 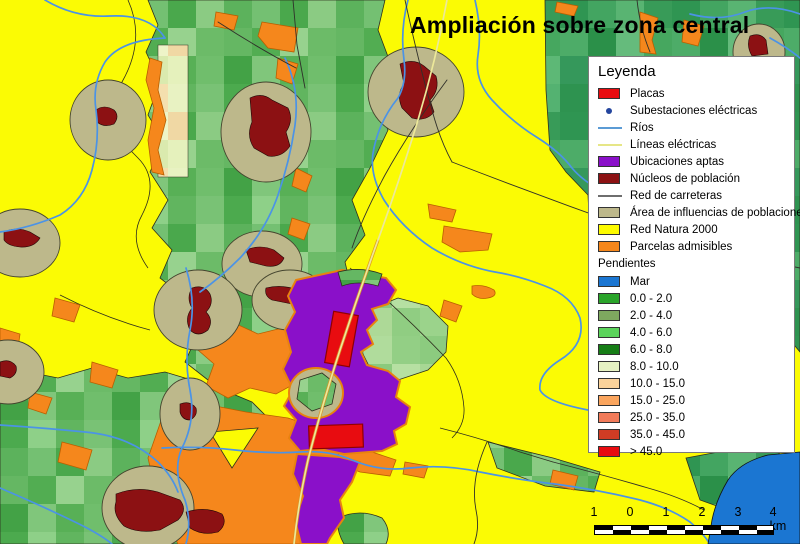 I want to click on legend-item-placas: Placas, so click(x=692, y=93).